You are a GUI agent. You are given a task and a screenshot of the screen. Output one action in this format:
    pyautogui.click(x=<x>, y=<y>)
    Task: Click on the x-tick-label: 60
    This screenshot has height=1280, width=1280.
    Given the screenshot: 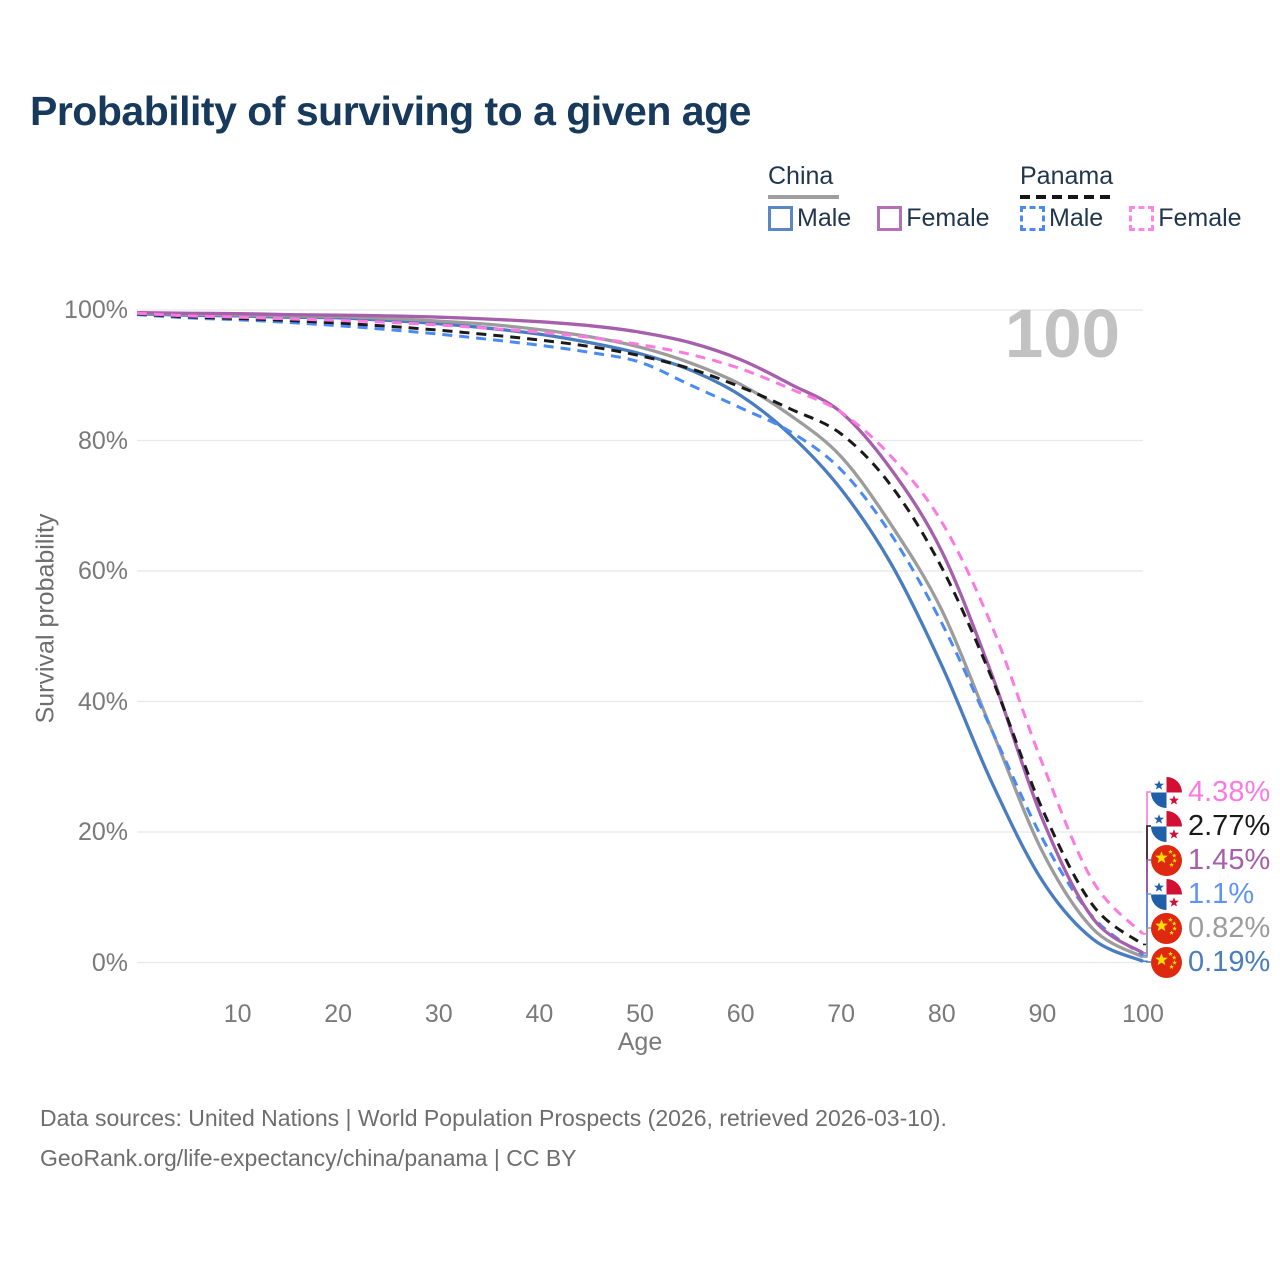 What is the action you would take?
    pyautogui.click(x=740, y=1014)
    